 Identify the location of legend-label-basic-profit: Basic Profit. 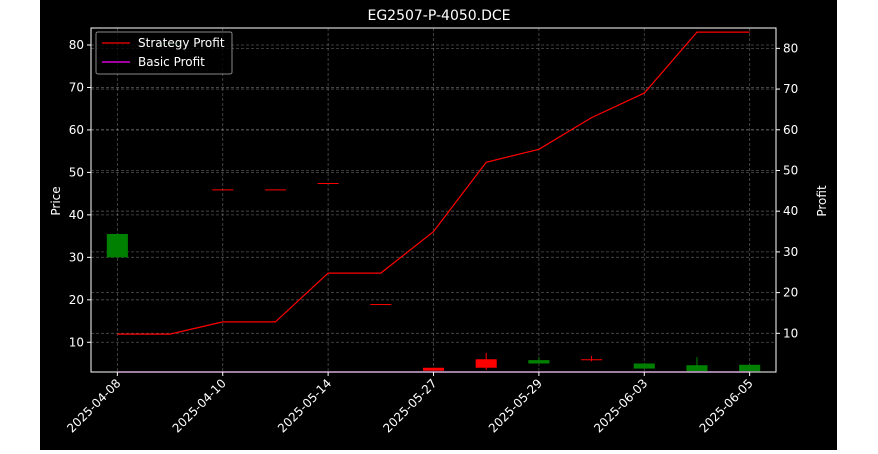
(171, 62).